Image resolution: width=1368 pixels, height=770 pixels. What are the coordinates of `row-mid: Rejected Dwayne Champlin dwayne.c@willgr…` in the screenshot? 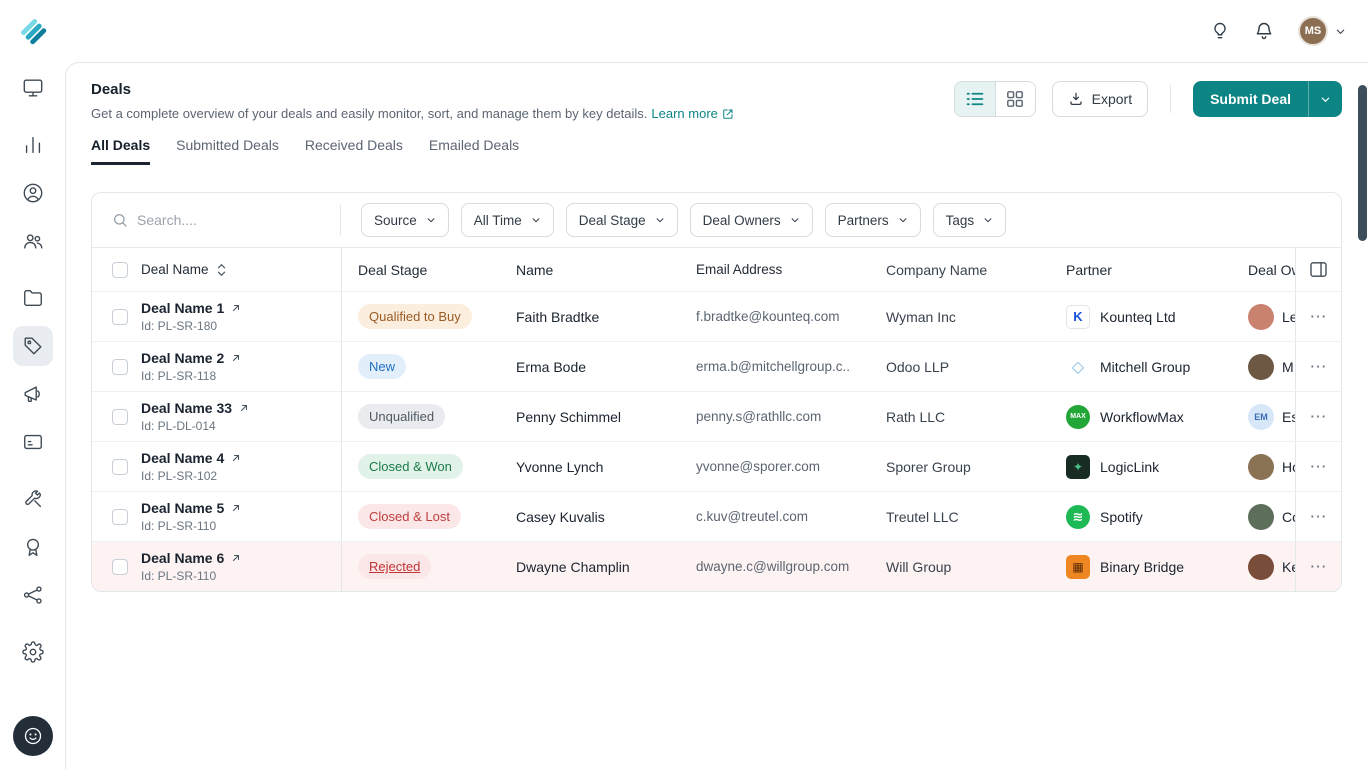 It's located at (818, 566).